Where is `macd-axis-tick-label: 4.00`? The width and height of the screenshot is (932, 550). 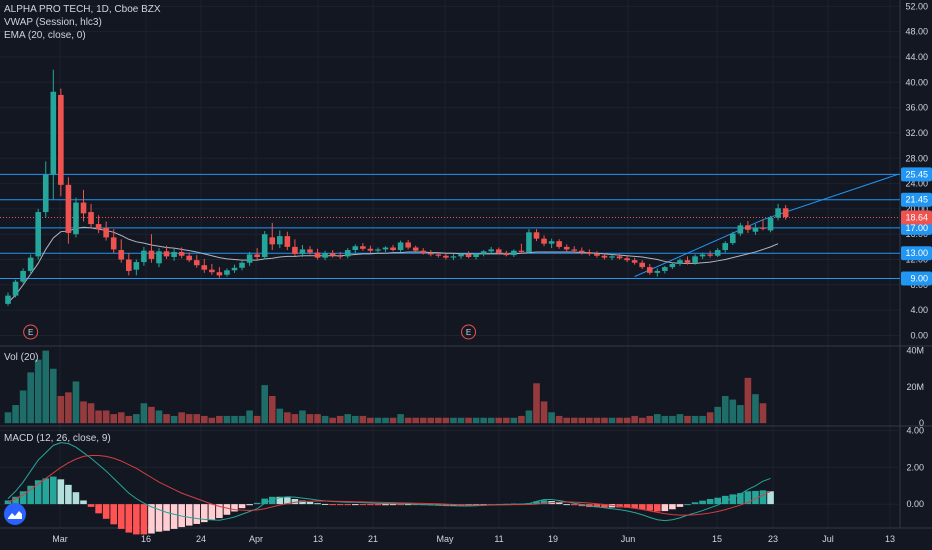
macd-axis-tick-label: 4.00 is located at coordinates (915, 431).